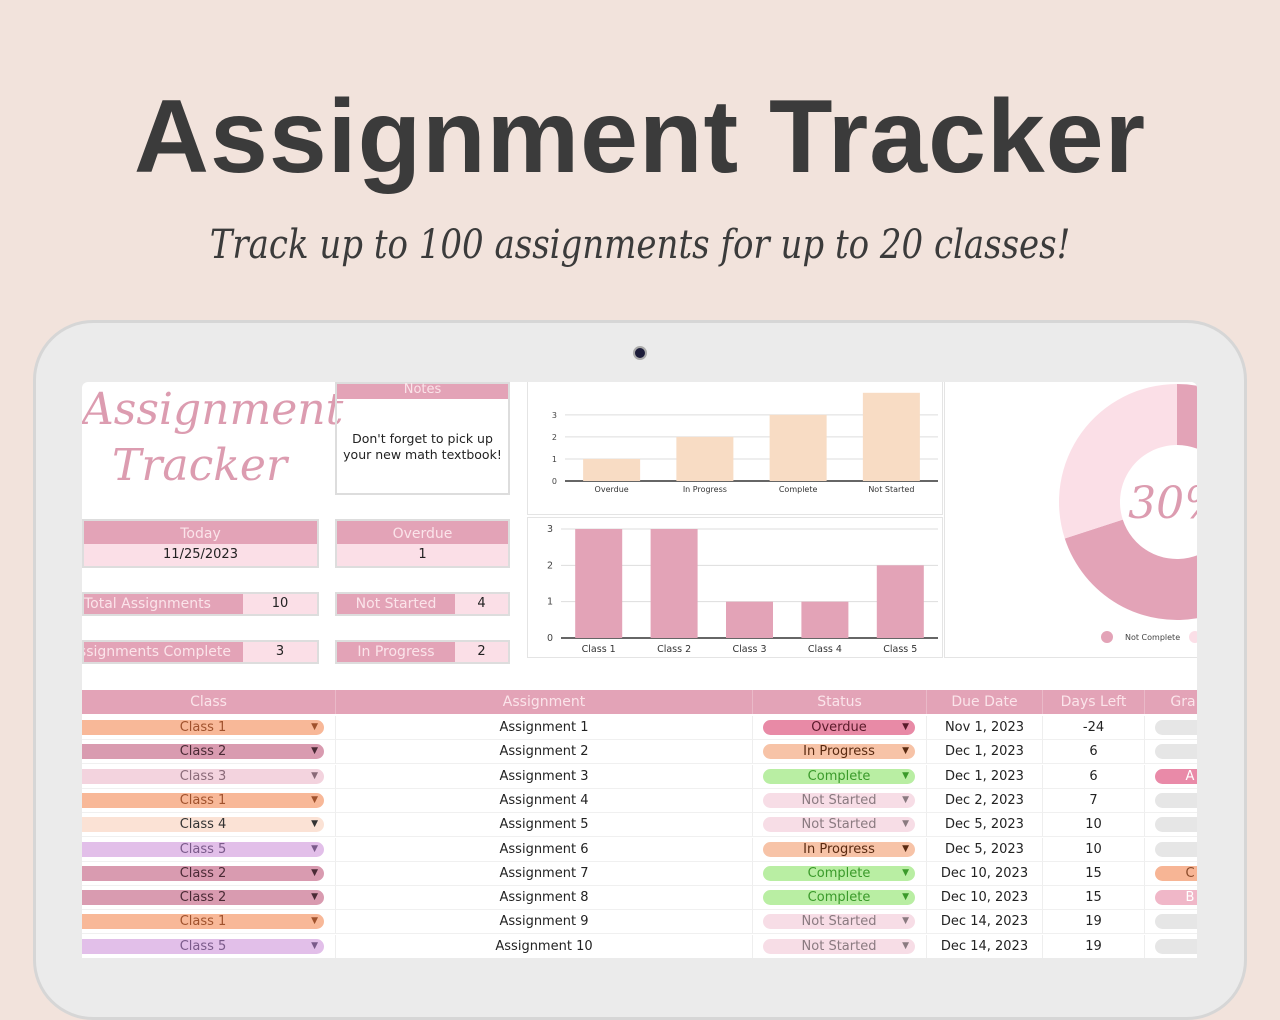 The image size is (1280, 1020). I want to click on assignment-cell: Assignment 2, so click(544, 752).